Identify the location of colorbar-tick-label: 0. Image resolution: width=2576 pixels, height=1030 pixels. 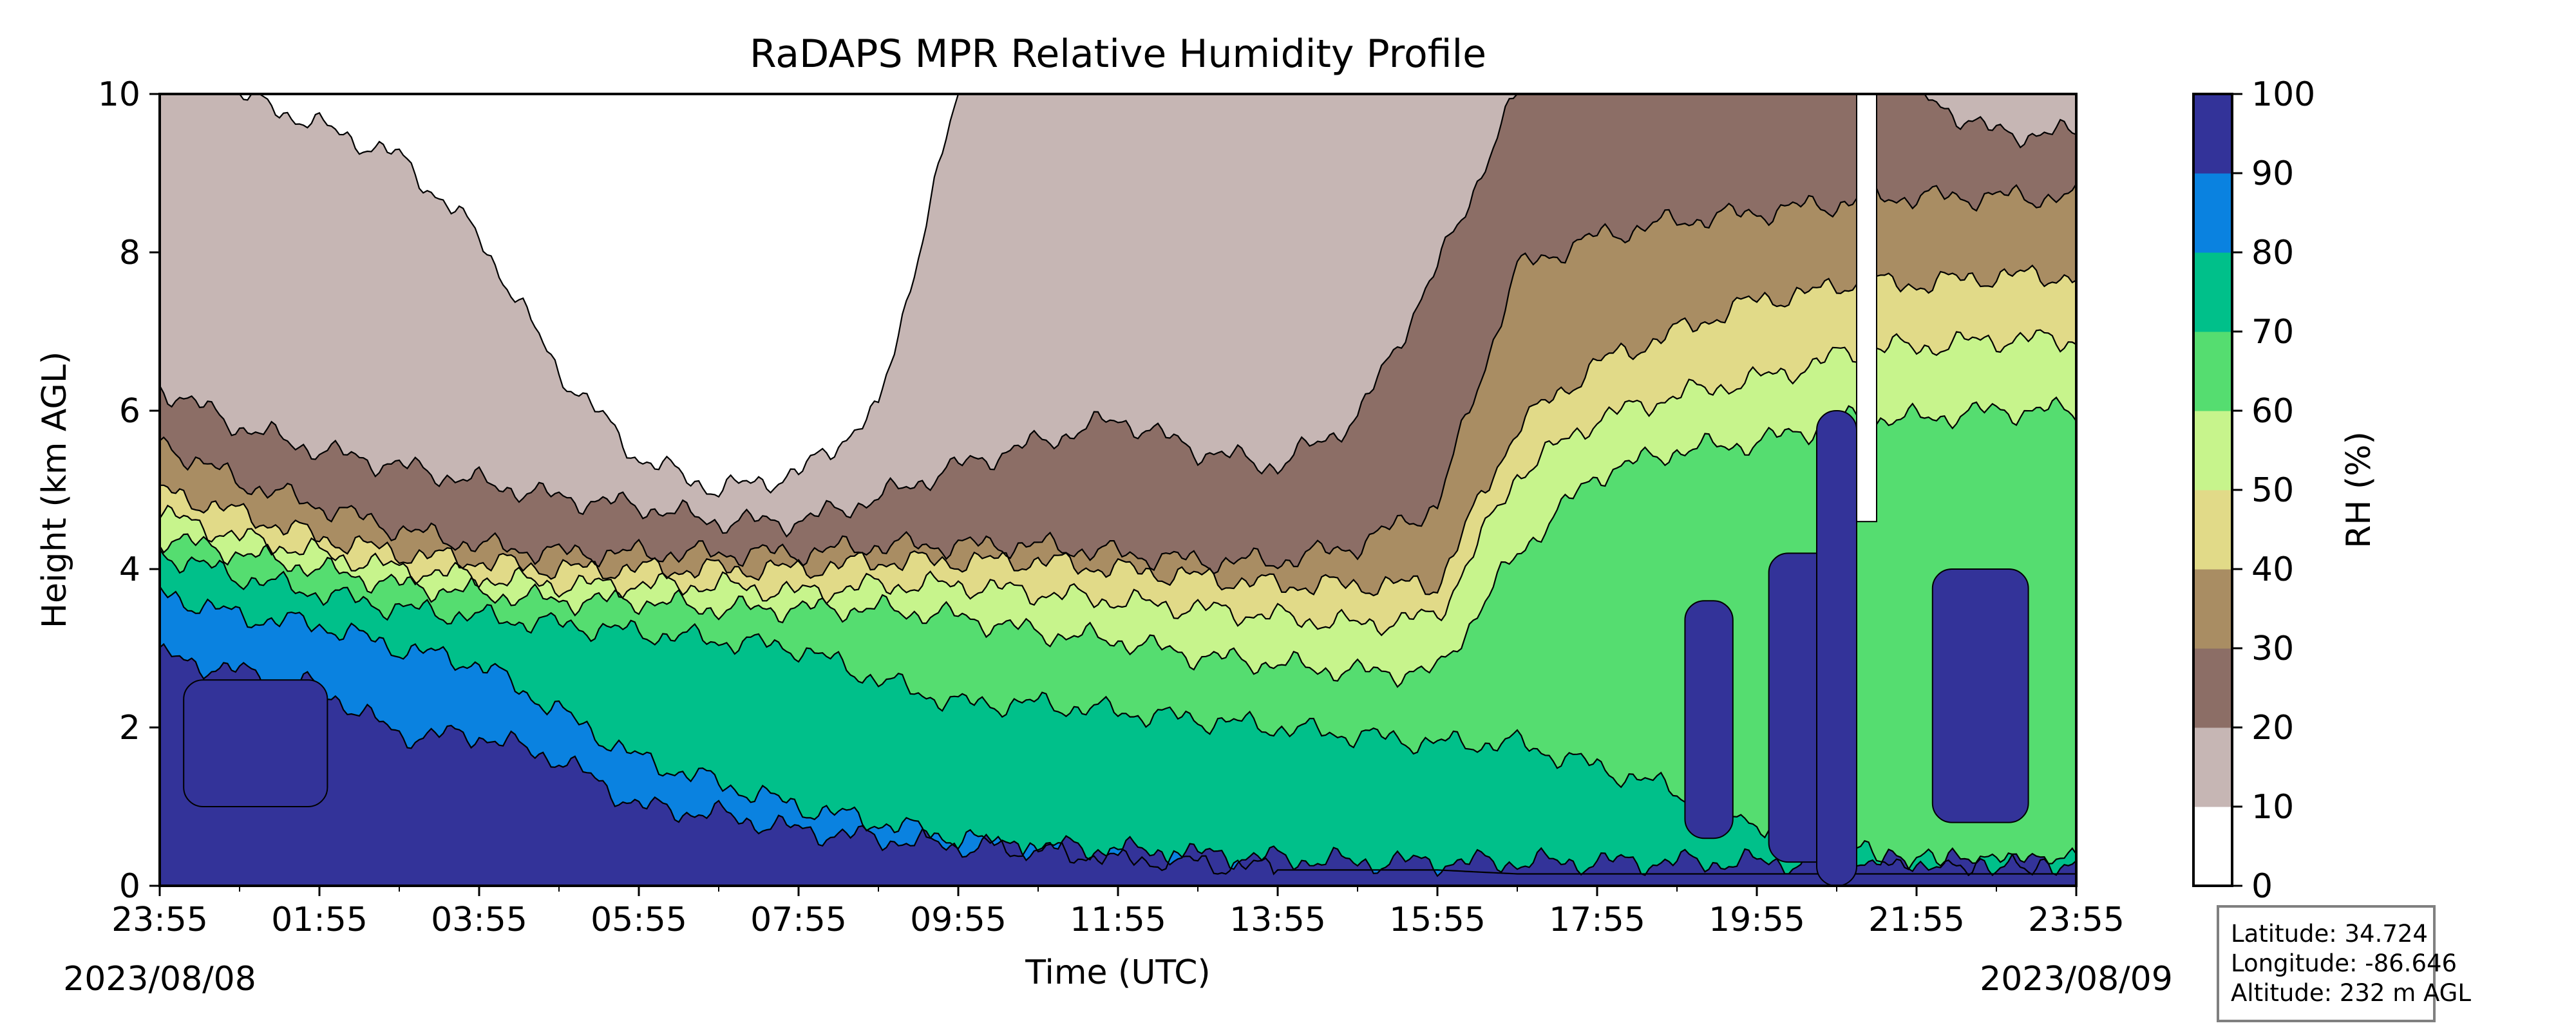
(2262, 887).